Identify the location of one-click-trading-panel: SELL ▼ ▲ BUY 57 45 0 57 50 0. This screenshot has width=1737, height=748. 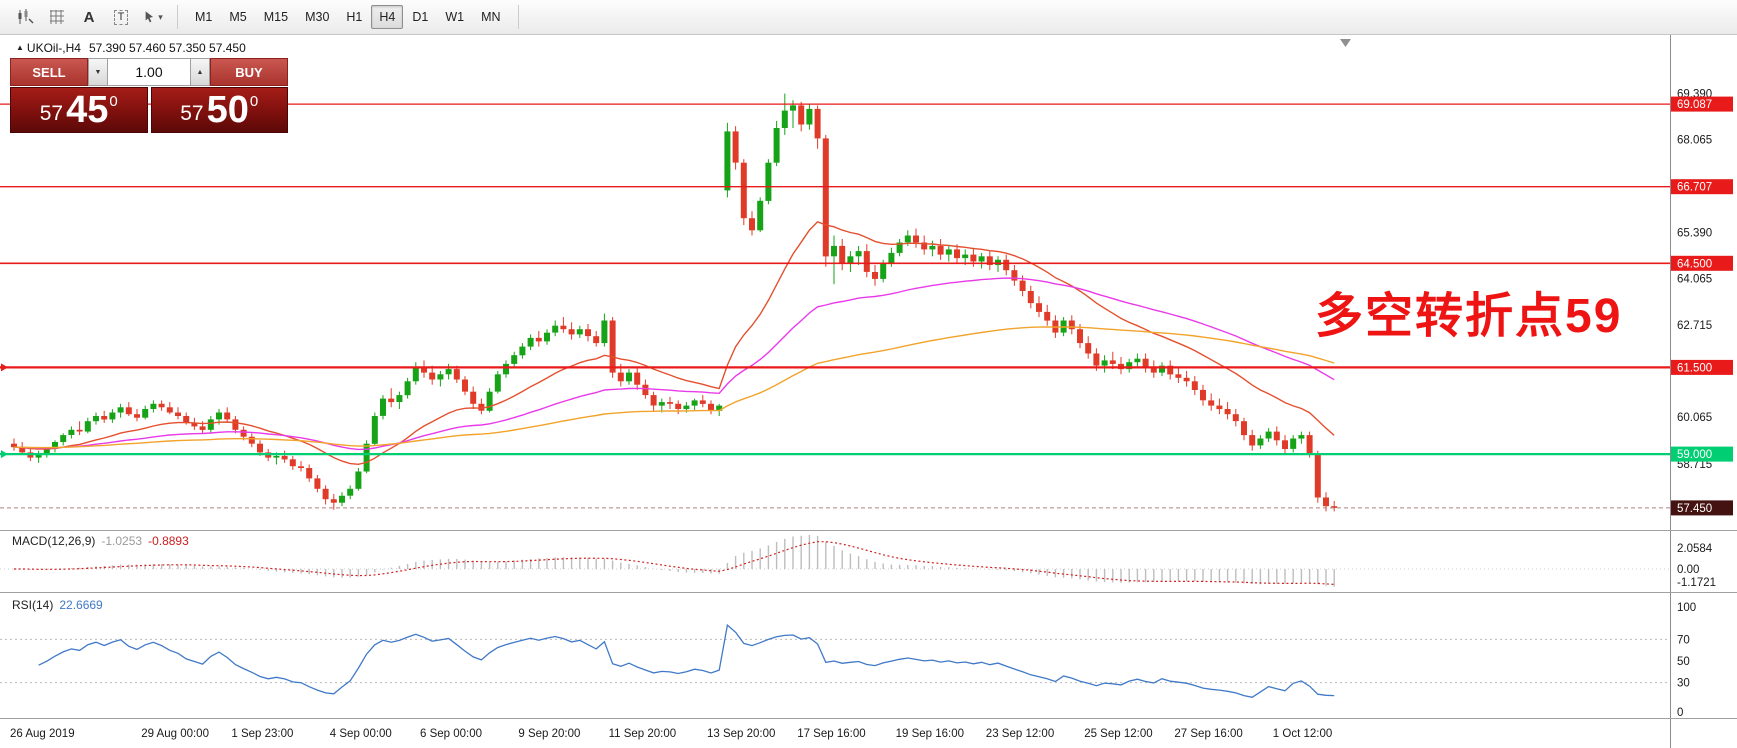
(149, 95).